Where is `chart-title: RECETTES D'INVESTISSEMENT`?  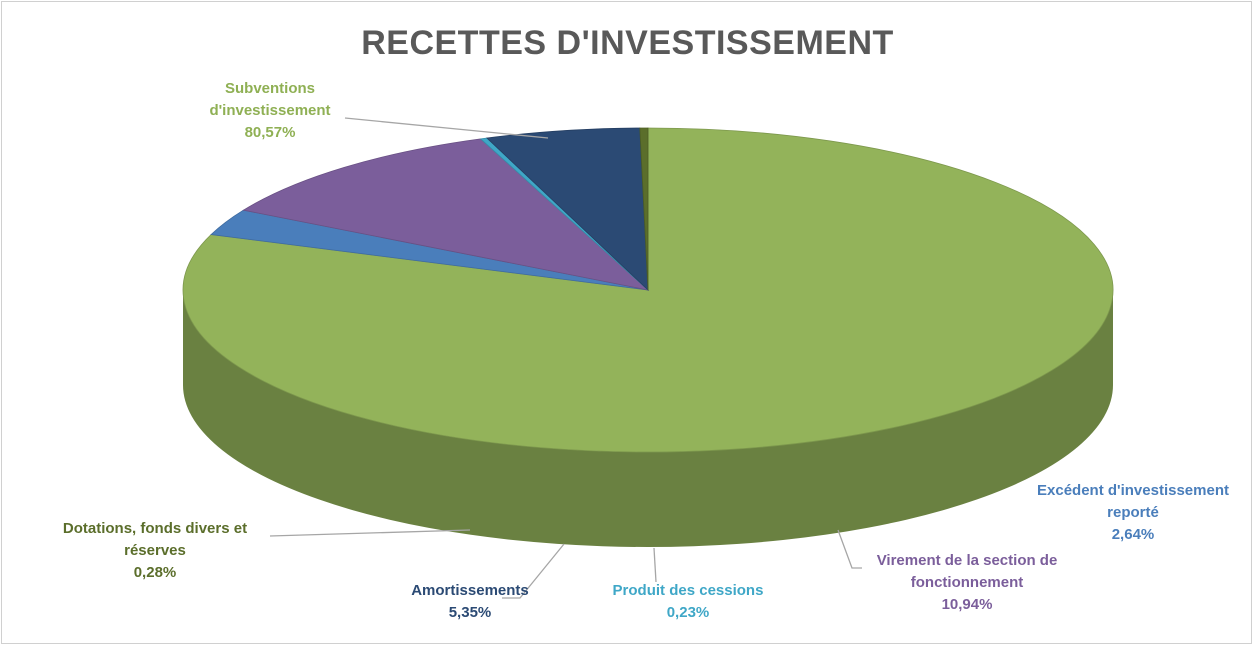 chart-title: RECETTES D'INVESTISSEMENT is located at coordinates (627, 43).